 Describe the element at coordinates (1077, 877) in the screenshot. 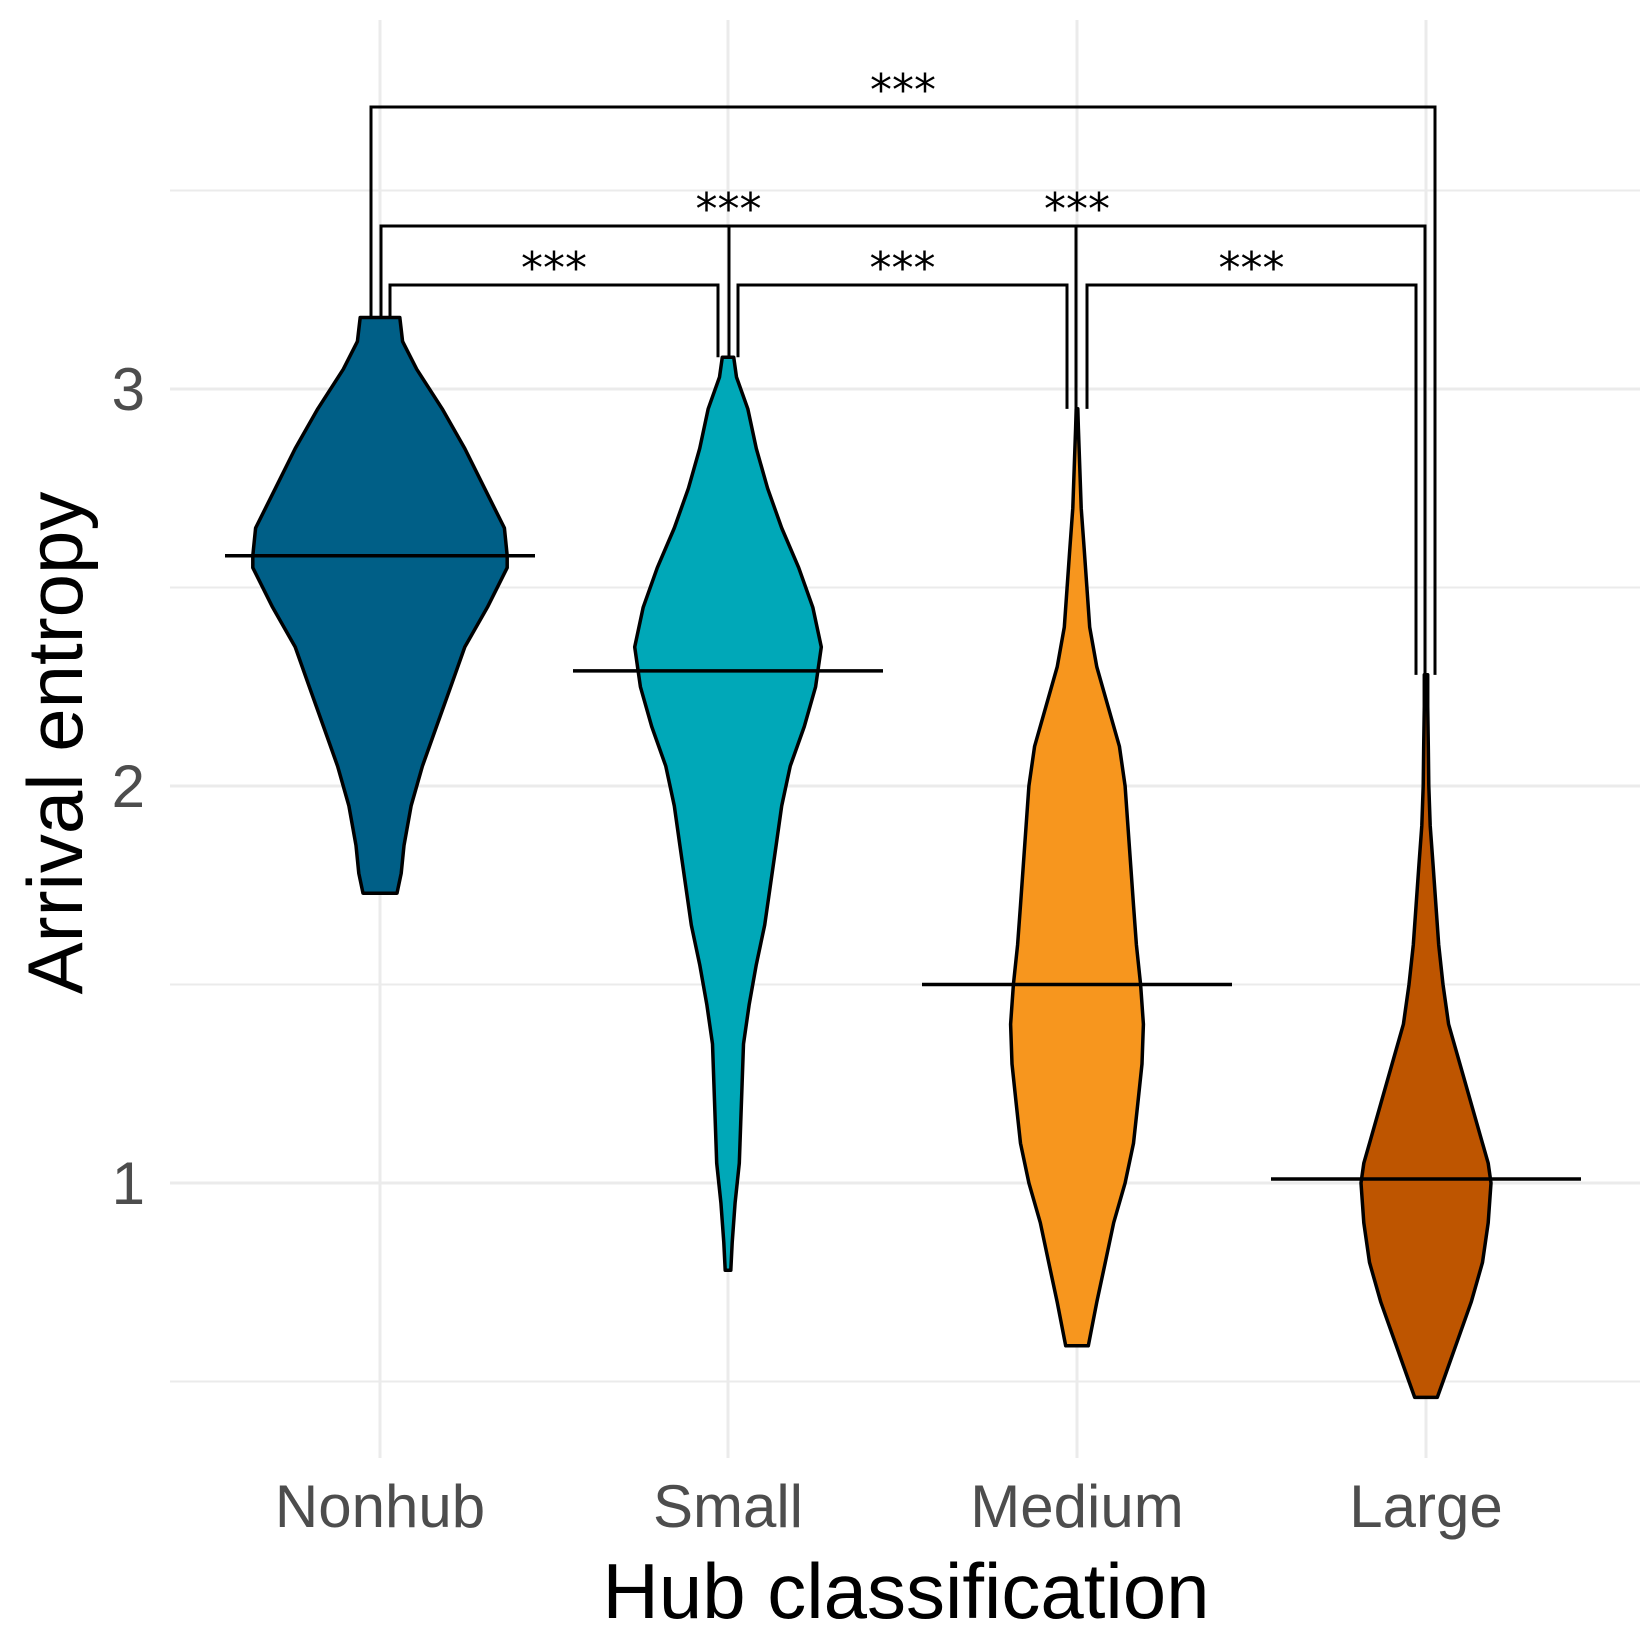

I see `violin-medium` at that location.